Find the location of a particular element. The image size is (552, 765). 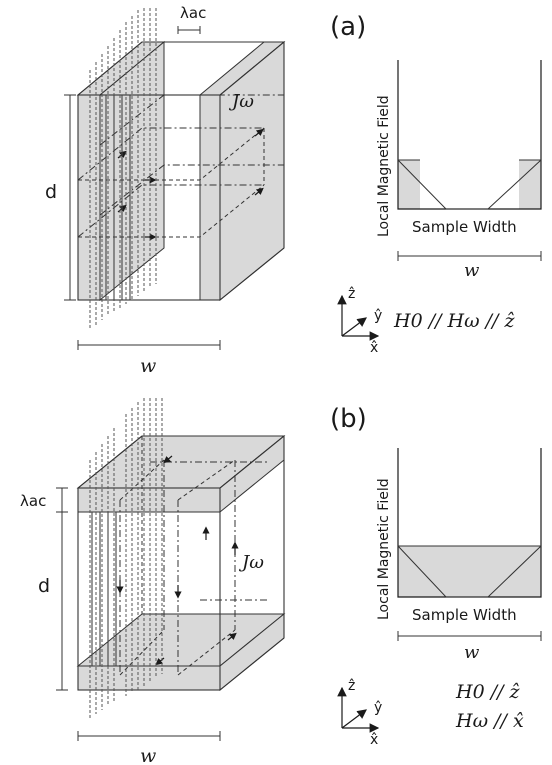

plot-xlabel-b: Sample Width is located at coordinates (464, 615).